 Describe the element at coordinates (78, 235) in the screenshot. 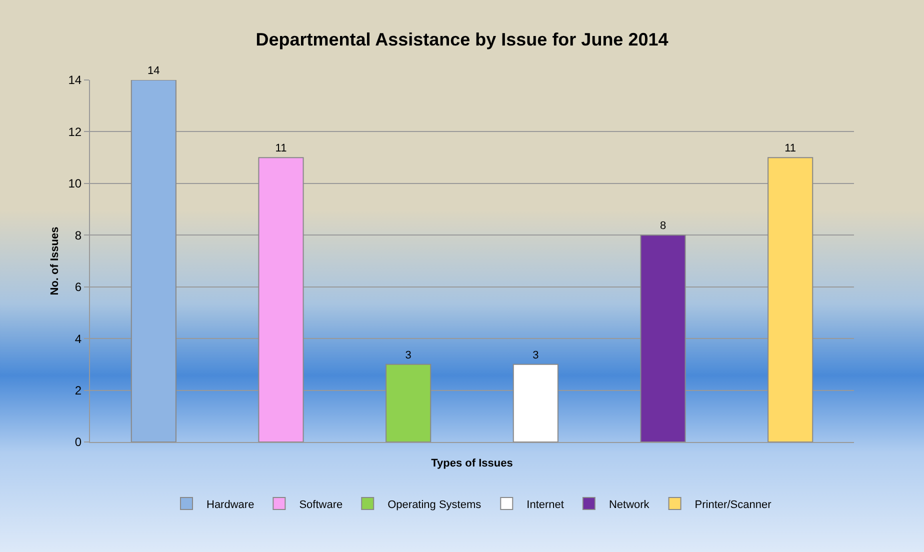

I see `y-tick-label: 8` at that location.